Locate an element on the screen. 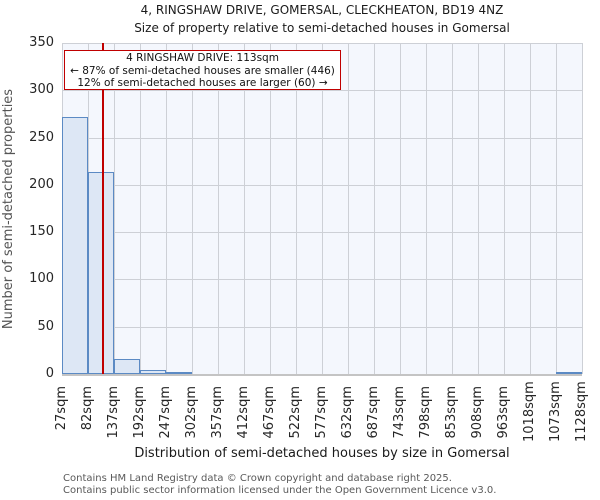 This screenshot has width=600, height=500. x-tick-label: 302sqm is located at coordinates (191, 412).